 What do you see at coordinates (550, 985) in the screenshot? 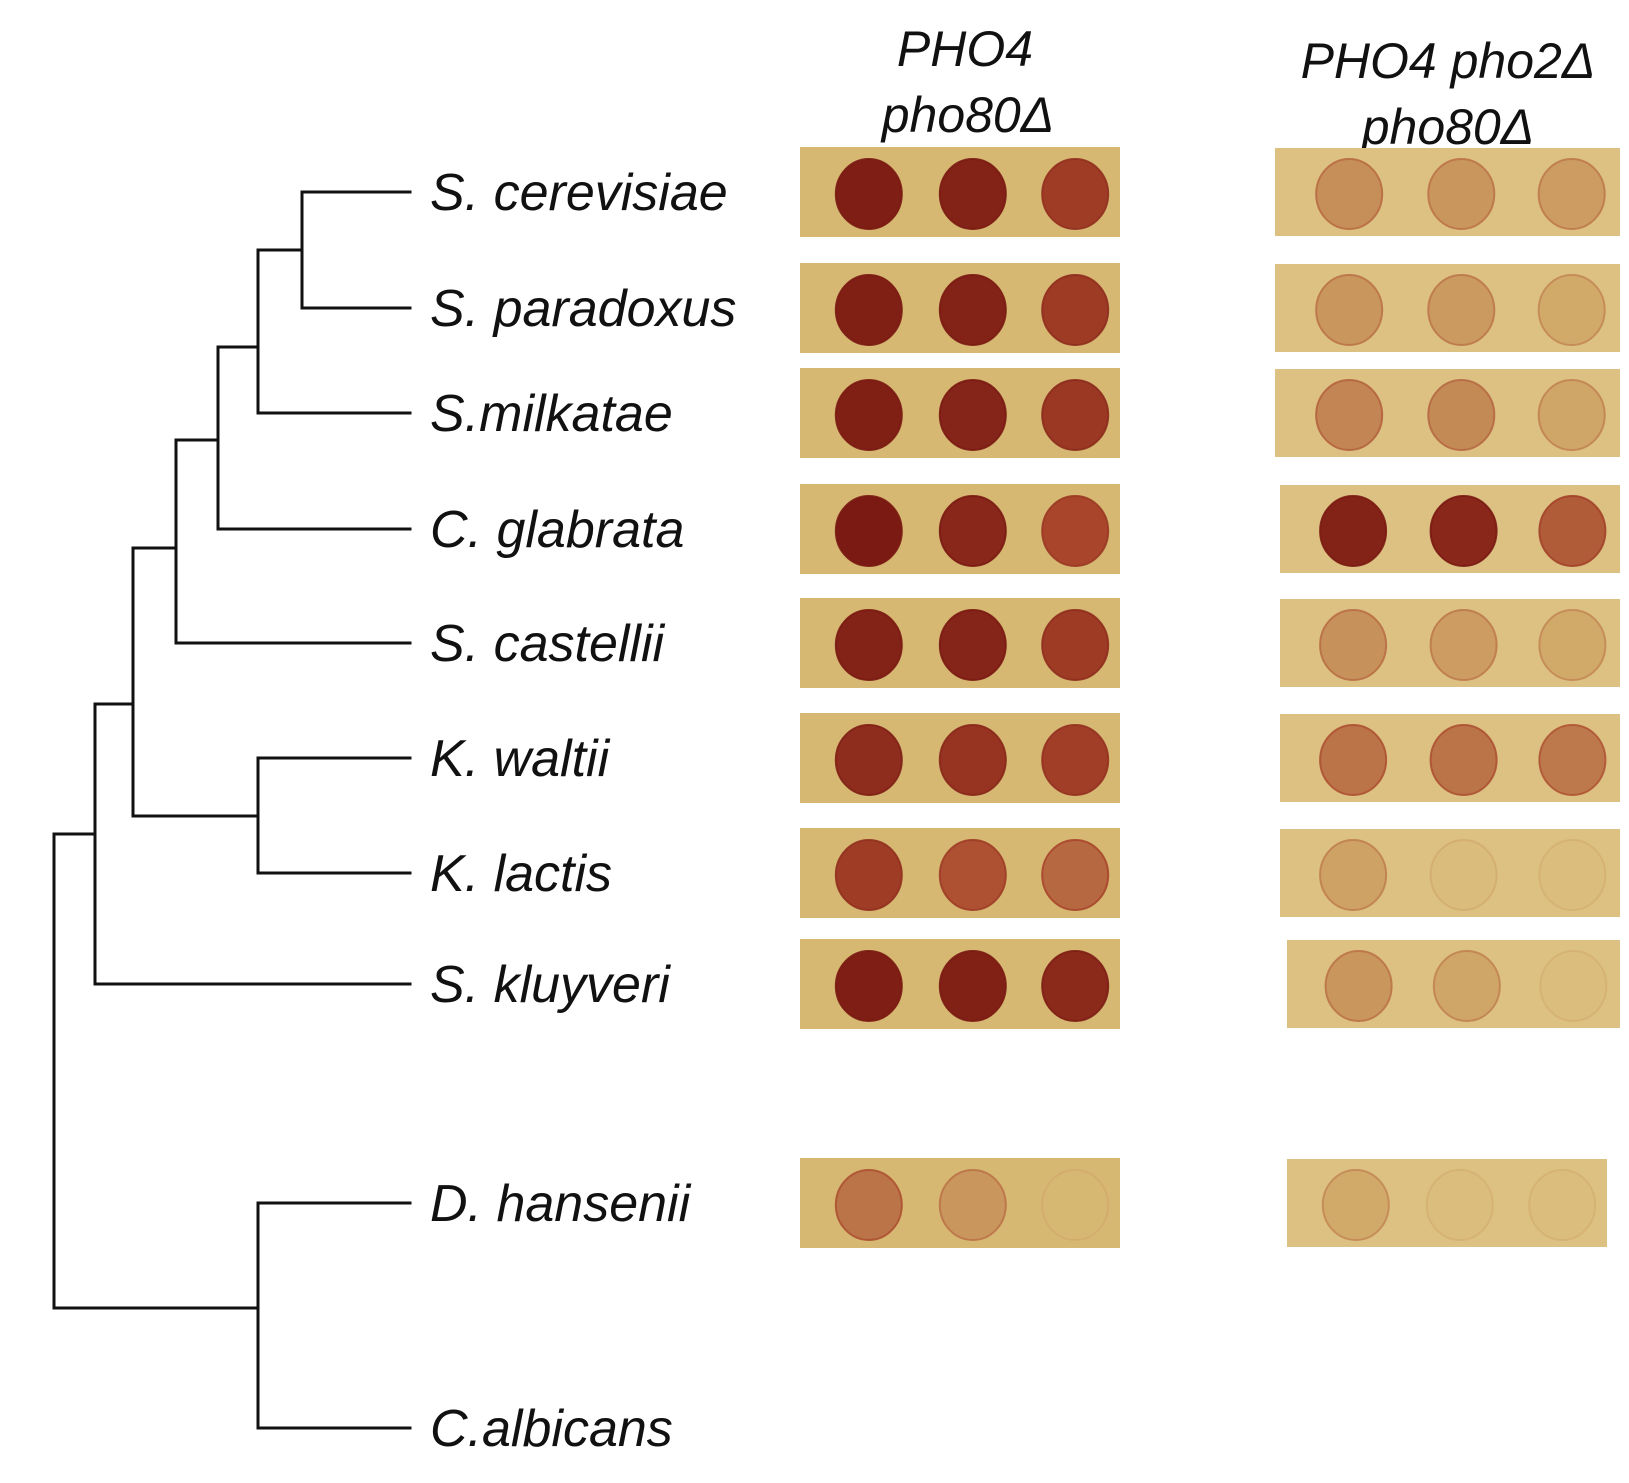
I see `species-label: S. kluyveri` at bounding box center [550, 985].